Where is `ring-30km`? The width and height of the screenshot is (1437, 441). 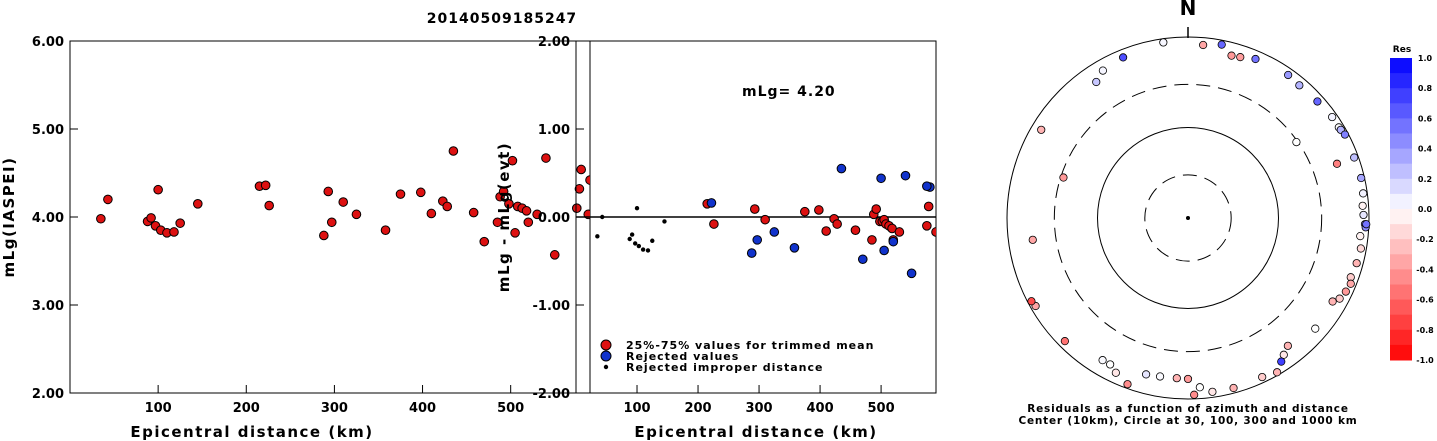
ring-30km is located at coordinates (1188, 218).